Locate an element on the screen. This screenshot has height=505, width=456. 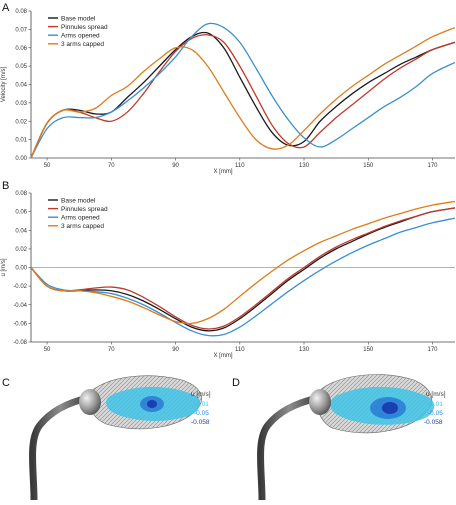
chart-a-legend-label: 3 arms capped is located at coordinates (82, 44).